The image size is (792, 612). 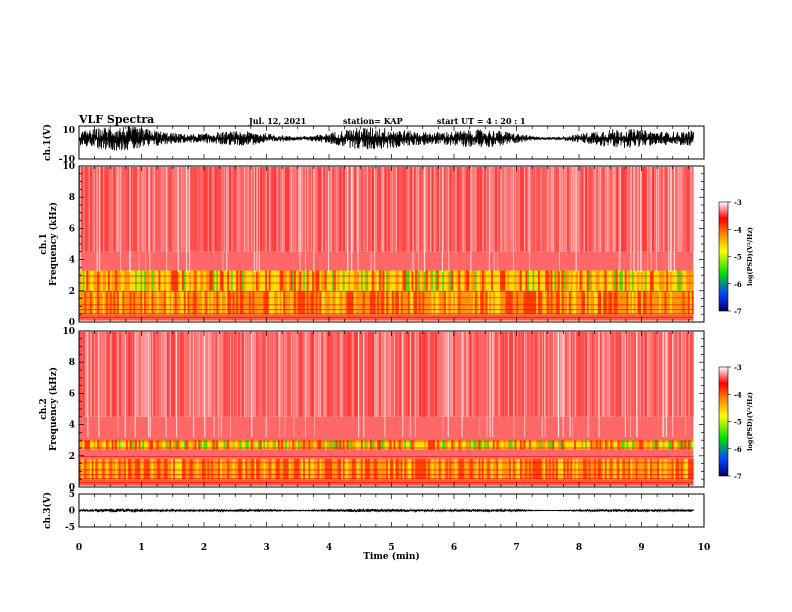 What do you see at coordinates (641, 548) in the screenshot?
I see `x-tick-label: 9` at bounding box center [641, 548].